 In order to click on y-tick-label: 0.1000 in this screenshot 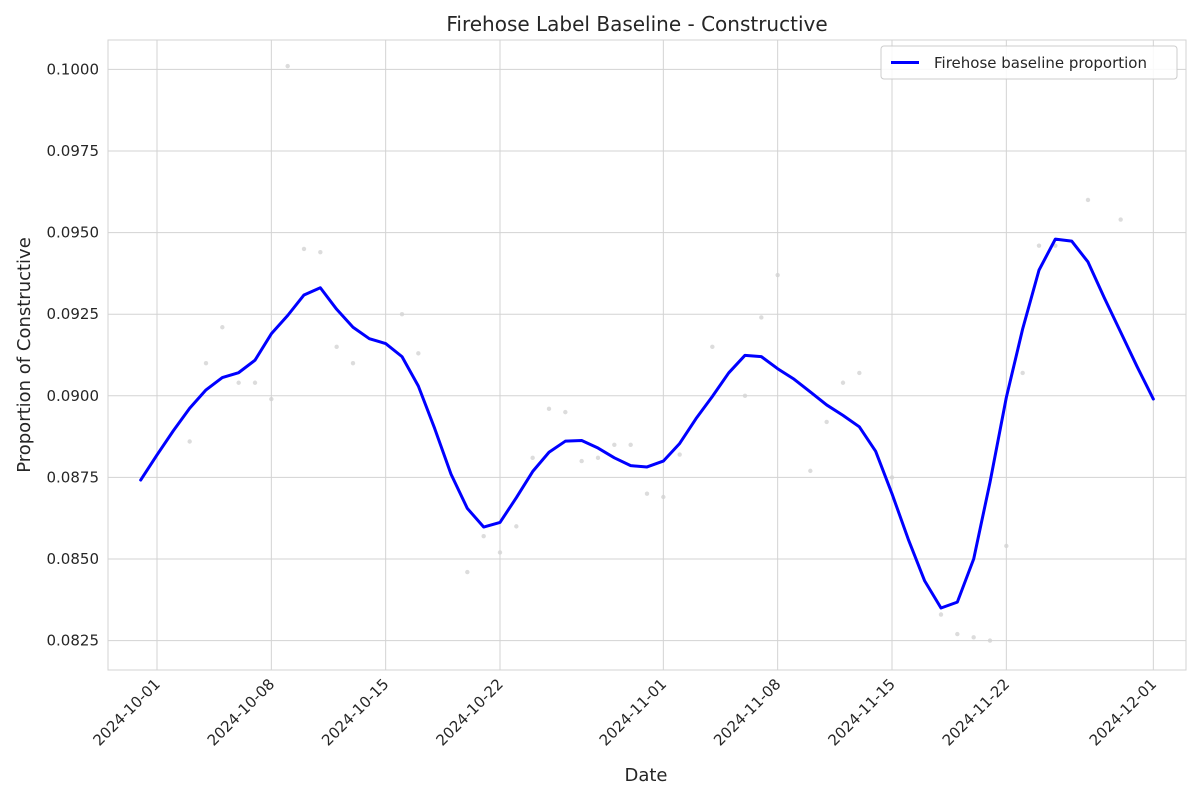, I will do `click(73, 69)`.